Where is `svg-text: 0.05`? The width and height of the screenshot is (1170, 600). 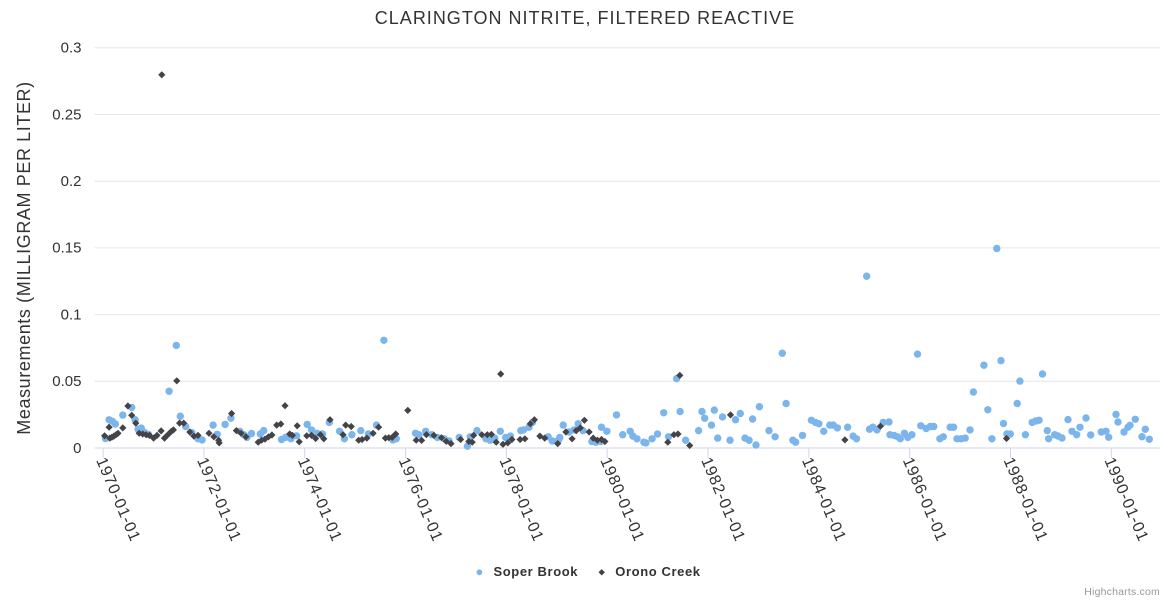 svg-text: 0.05 is located at coordinates (66, 381).